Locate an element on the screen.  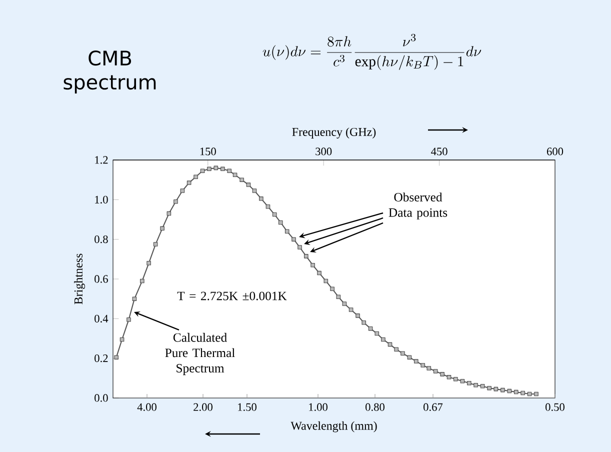
y-tick-label: 0.4 is located at coordinates (101, 318).